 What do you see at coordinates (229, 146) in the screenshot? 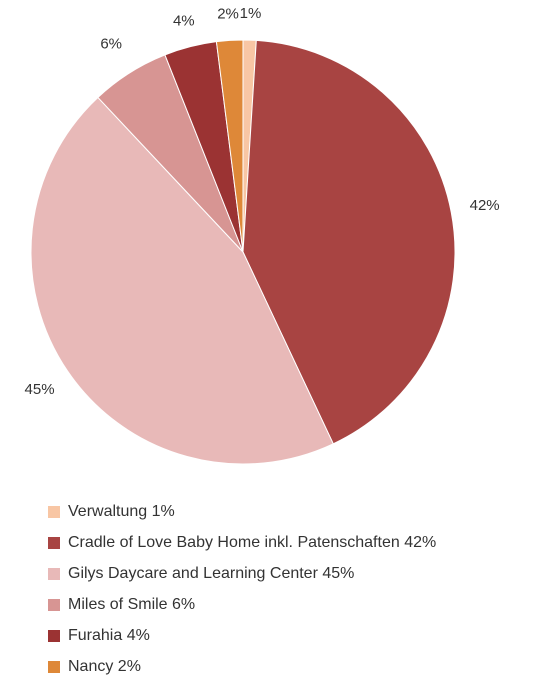
I see `pie-slice` at bounding box center [229, 146].